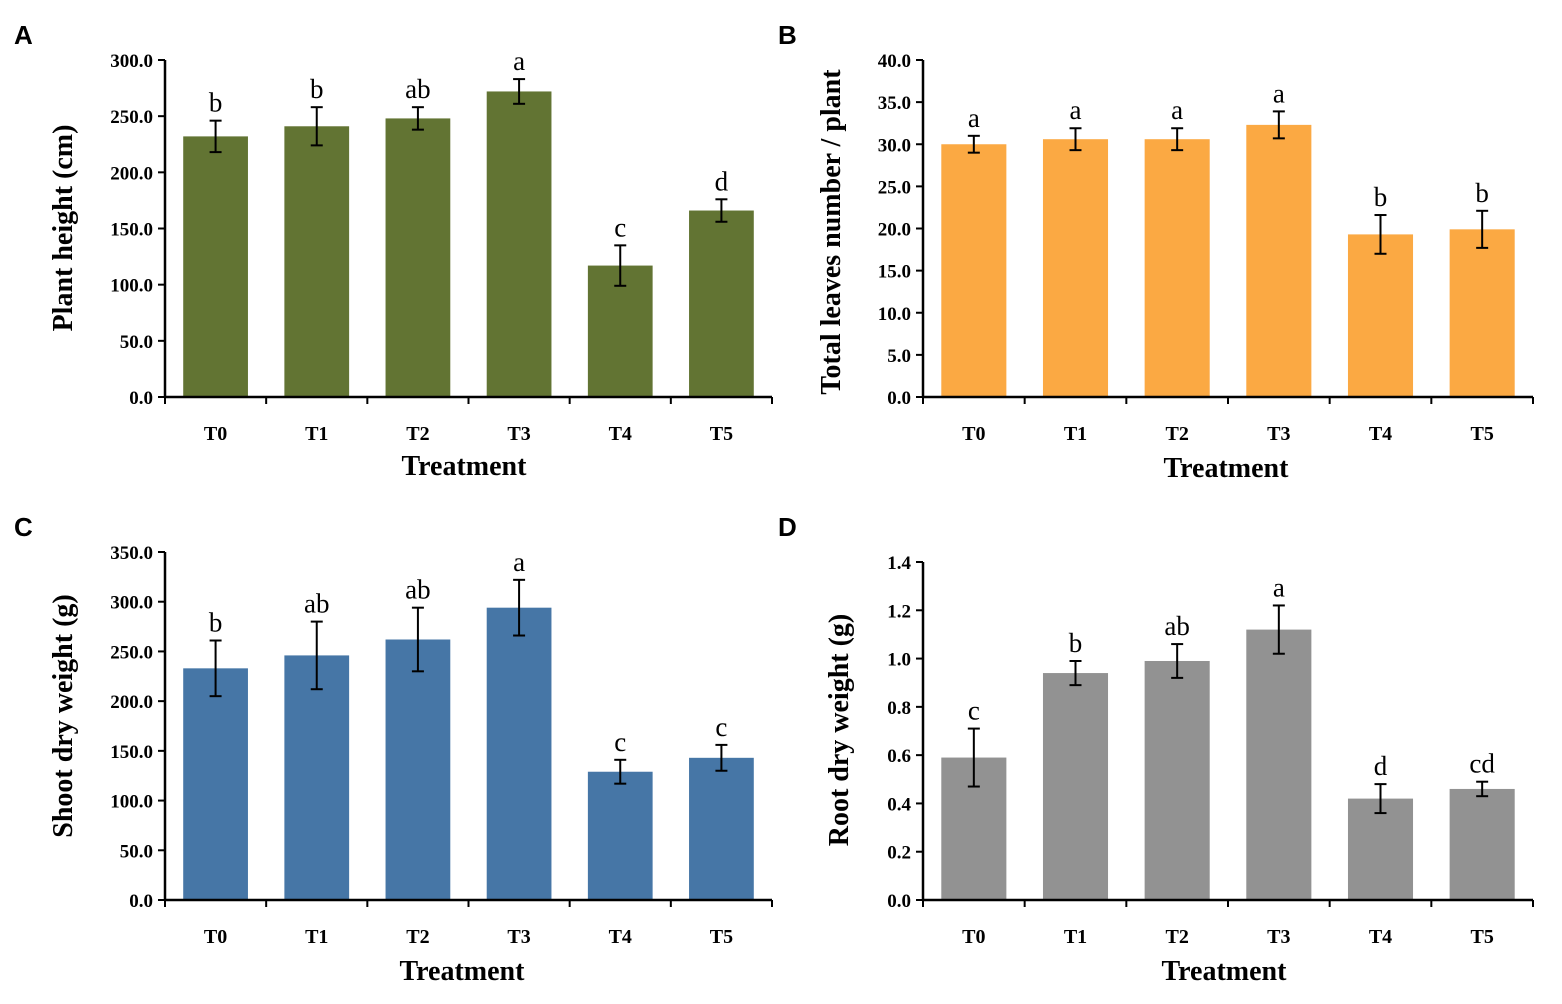  Describe the element at coordinates (899, 804) in the screenshot. I see `y-tick-label: 0.4` at that location.